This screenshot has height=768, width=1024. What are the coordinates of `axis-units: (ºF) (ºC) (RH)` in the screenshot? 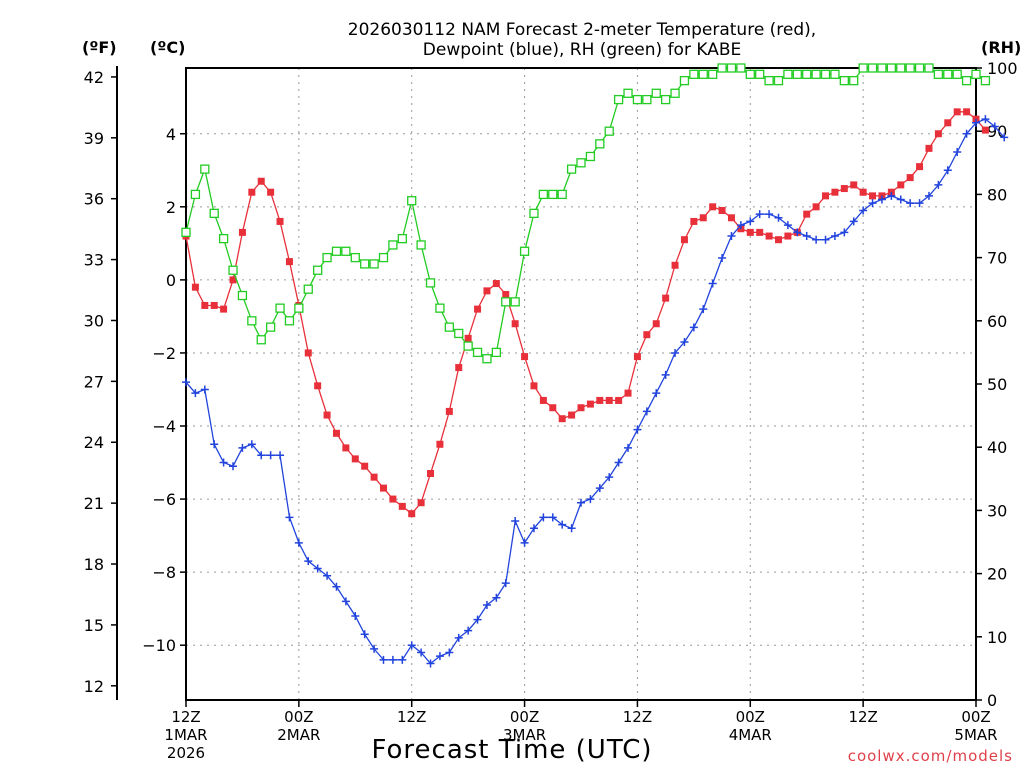 It's located at (551, 47).